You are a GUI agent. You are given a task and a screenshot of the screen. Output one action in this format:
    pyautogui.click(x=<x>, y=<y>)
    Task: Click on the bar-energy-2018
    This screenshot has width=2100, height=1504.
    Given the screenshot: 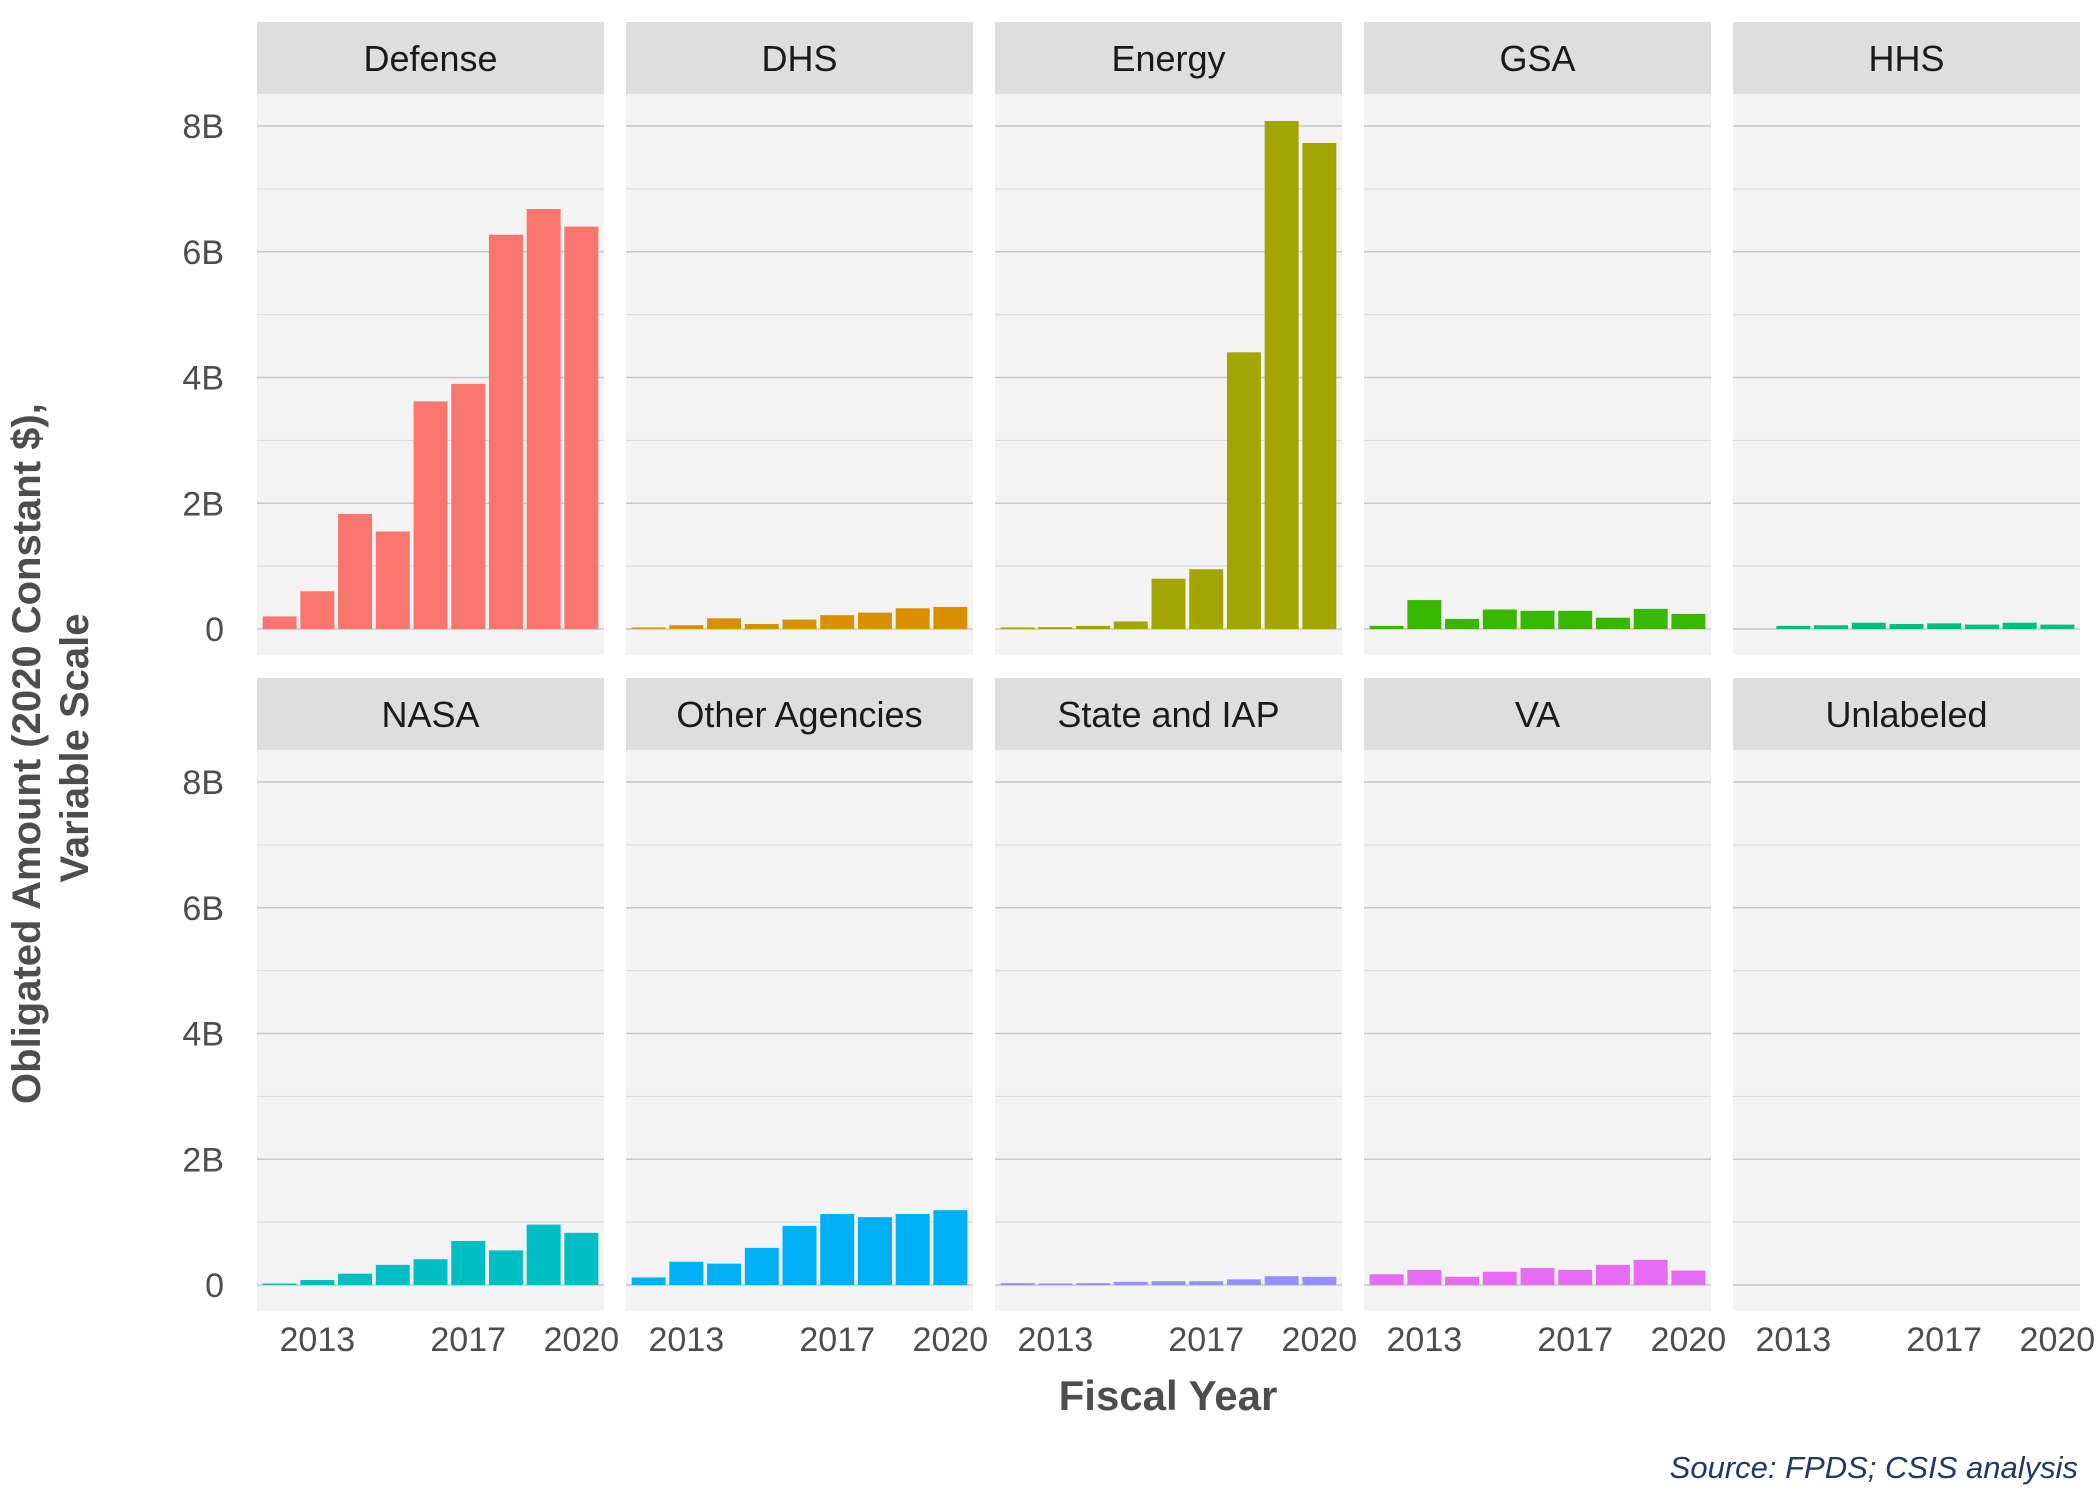 What is the action you would take?
    pyautogui.click(x=1243, y=490)
    